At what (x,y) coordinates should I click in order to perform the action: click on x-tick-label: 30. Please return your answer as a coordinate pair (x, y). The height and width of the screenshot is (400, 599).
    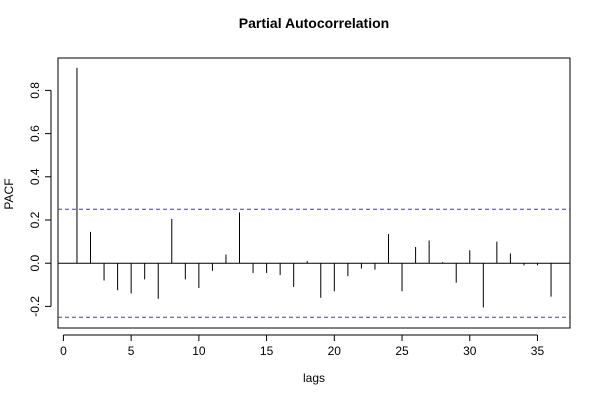
    Looking at the image, I should click on (470, 351).